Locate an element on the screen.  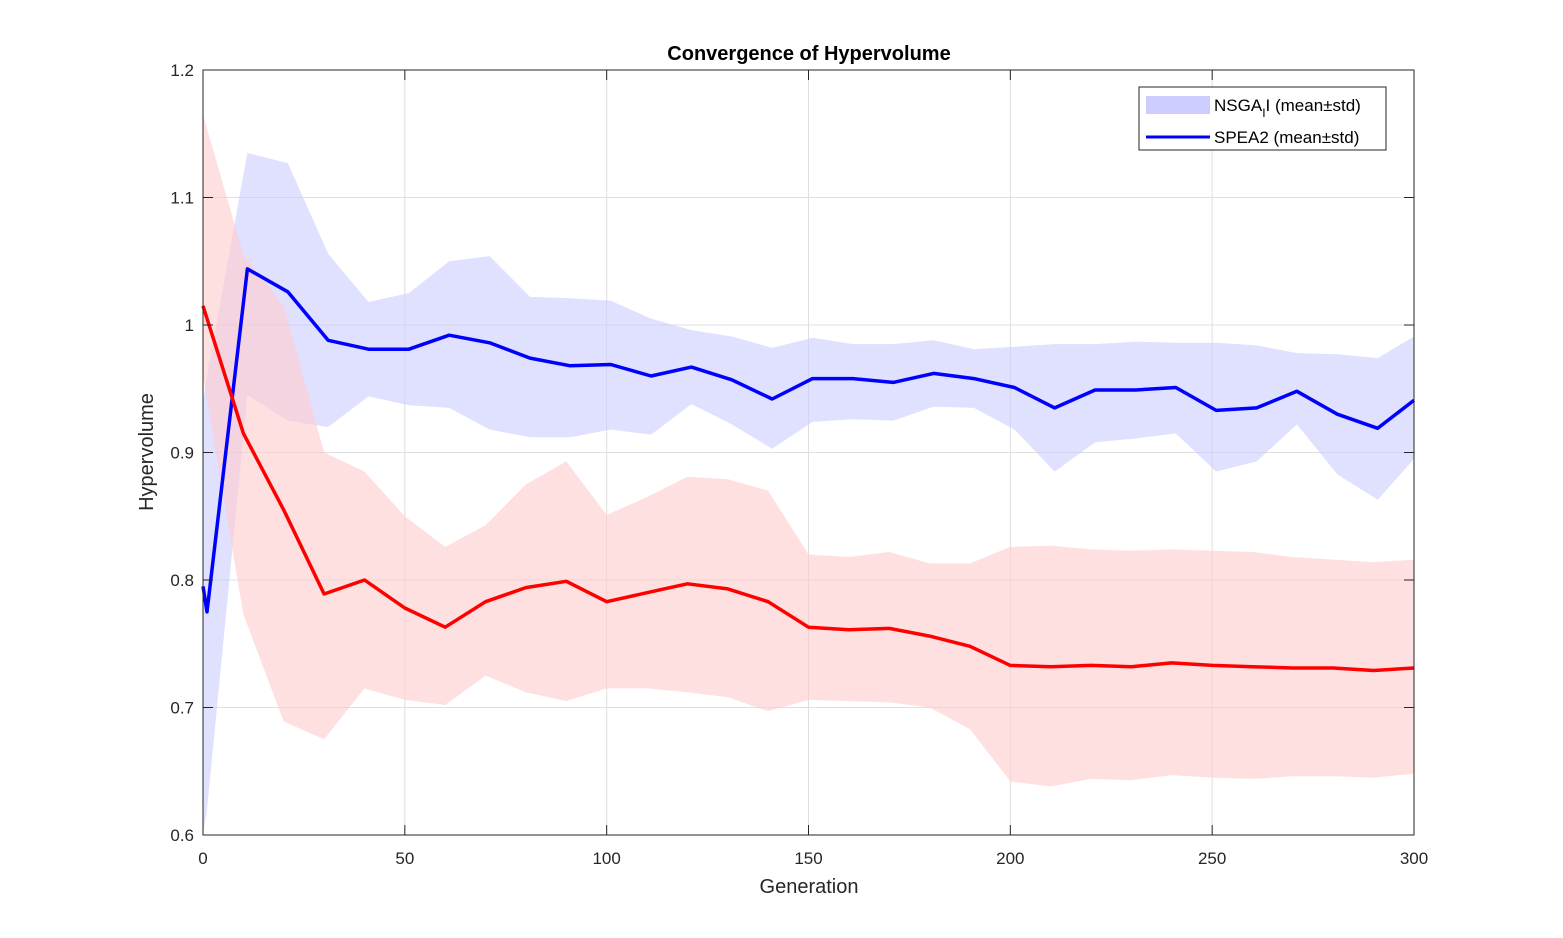
legend: NSGAII (mean±std) SPEA2 (mean±std) is located at coordinates (1262, 118).